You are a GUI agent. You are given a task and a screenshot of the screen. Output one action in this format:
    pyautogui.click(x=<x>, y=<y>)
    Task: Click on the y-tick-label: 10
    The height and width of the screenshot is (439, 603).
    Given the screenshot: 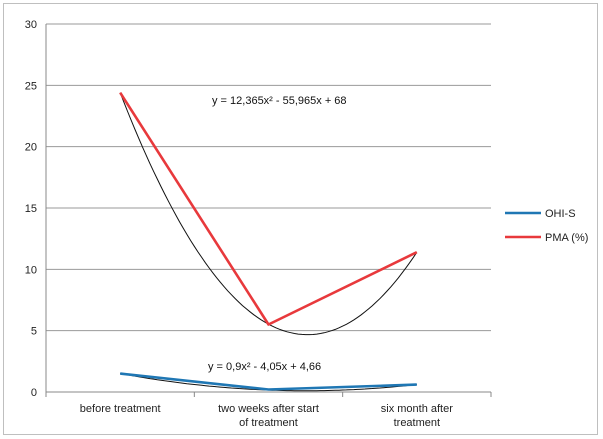 What is the action you would take?
    pyautogui.click(x=31, y=270)
    